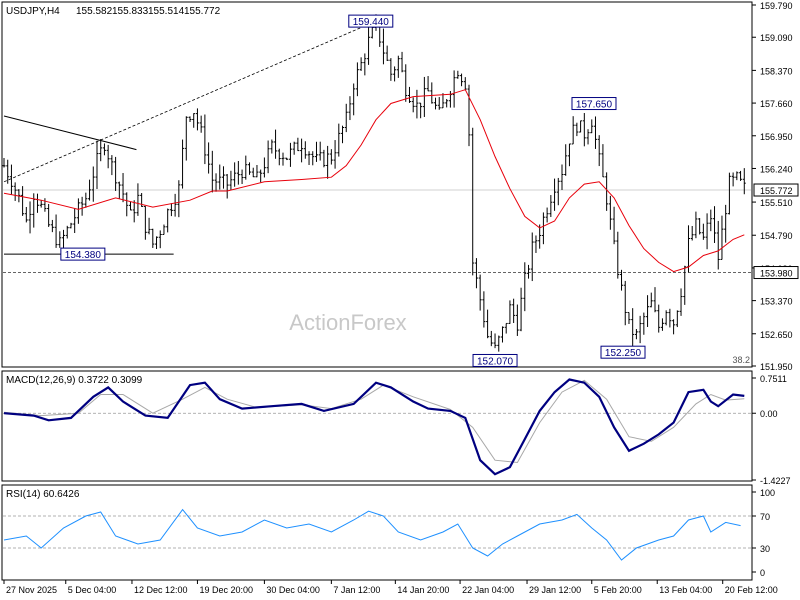 The height and width of the screenshot is (600, 800). Describe the element at coordinates (773, 379) in the screenshot. I see `macd-axis-label: 0.7511` at that location.